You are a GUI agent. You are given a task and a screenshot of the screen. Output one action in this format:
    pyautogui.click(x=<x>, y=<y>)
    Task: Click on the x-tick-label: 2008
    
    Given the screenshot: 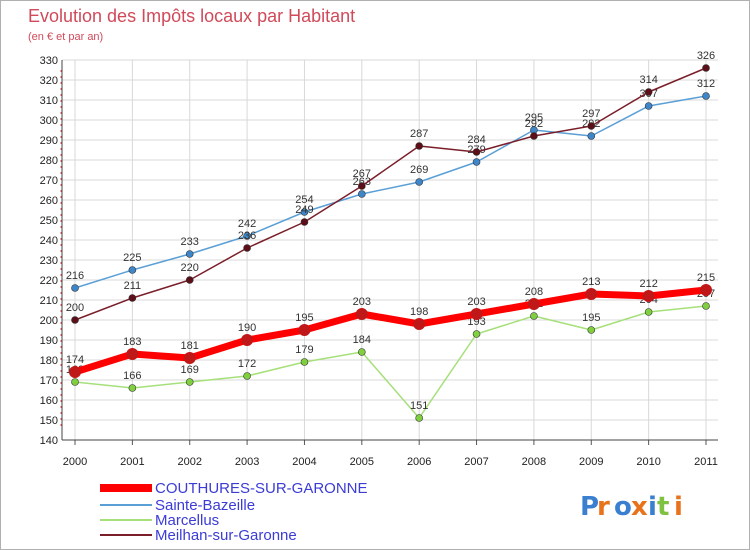 What is the action you would take?
    pyautogui.click(x=534, y=462)
    